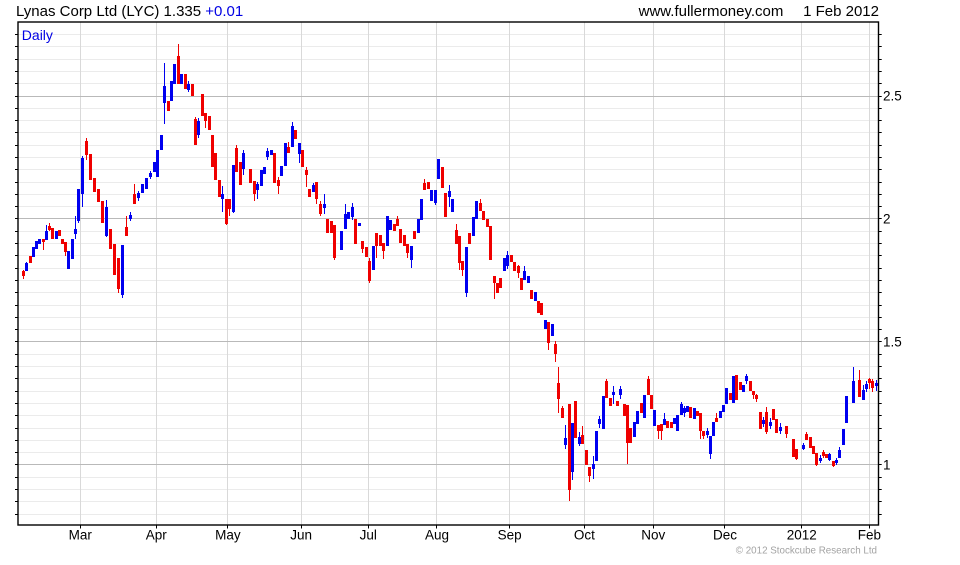 This screenshot has width=960, height=565. I want to click on svg-text: 2, so click(887, 219).